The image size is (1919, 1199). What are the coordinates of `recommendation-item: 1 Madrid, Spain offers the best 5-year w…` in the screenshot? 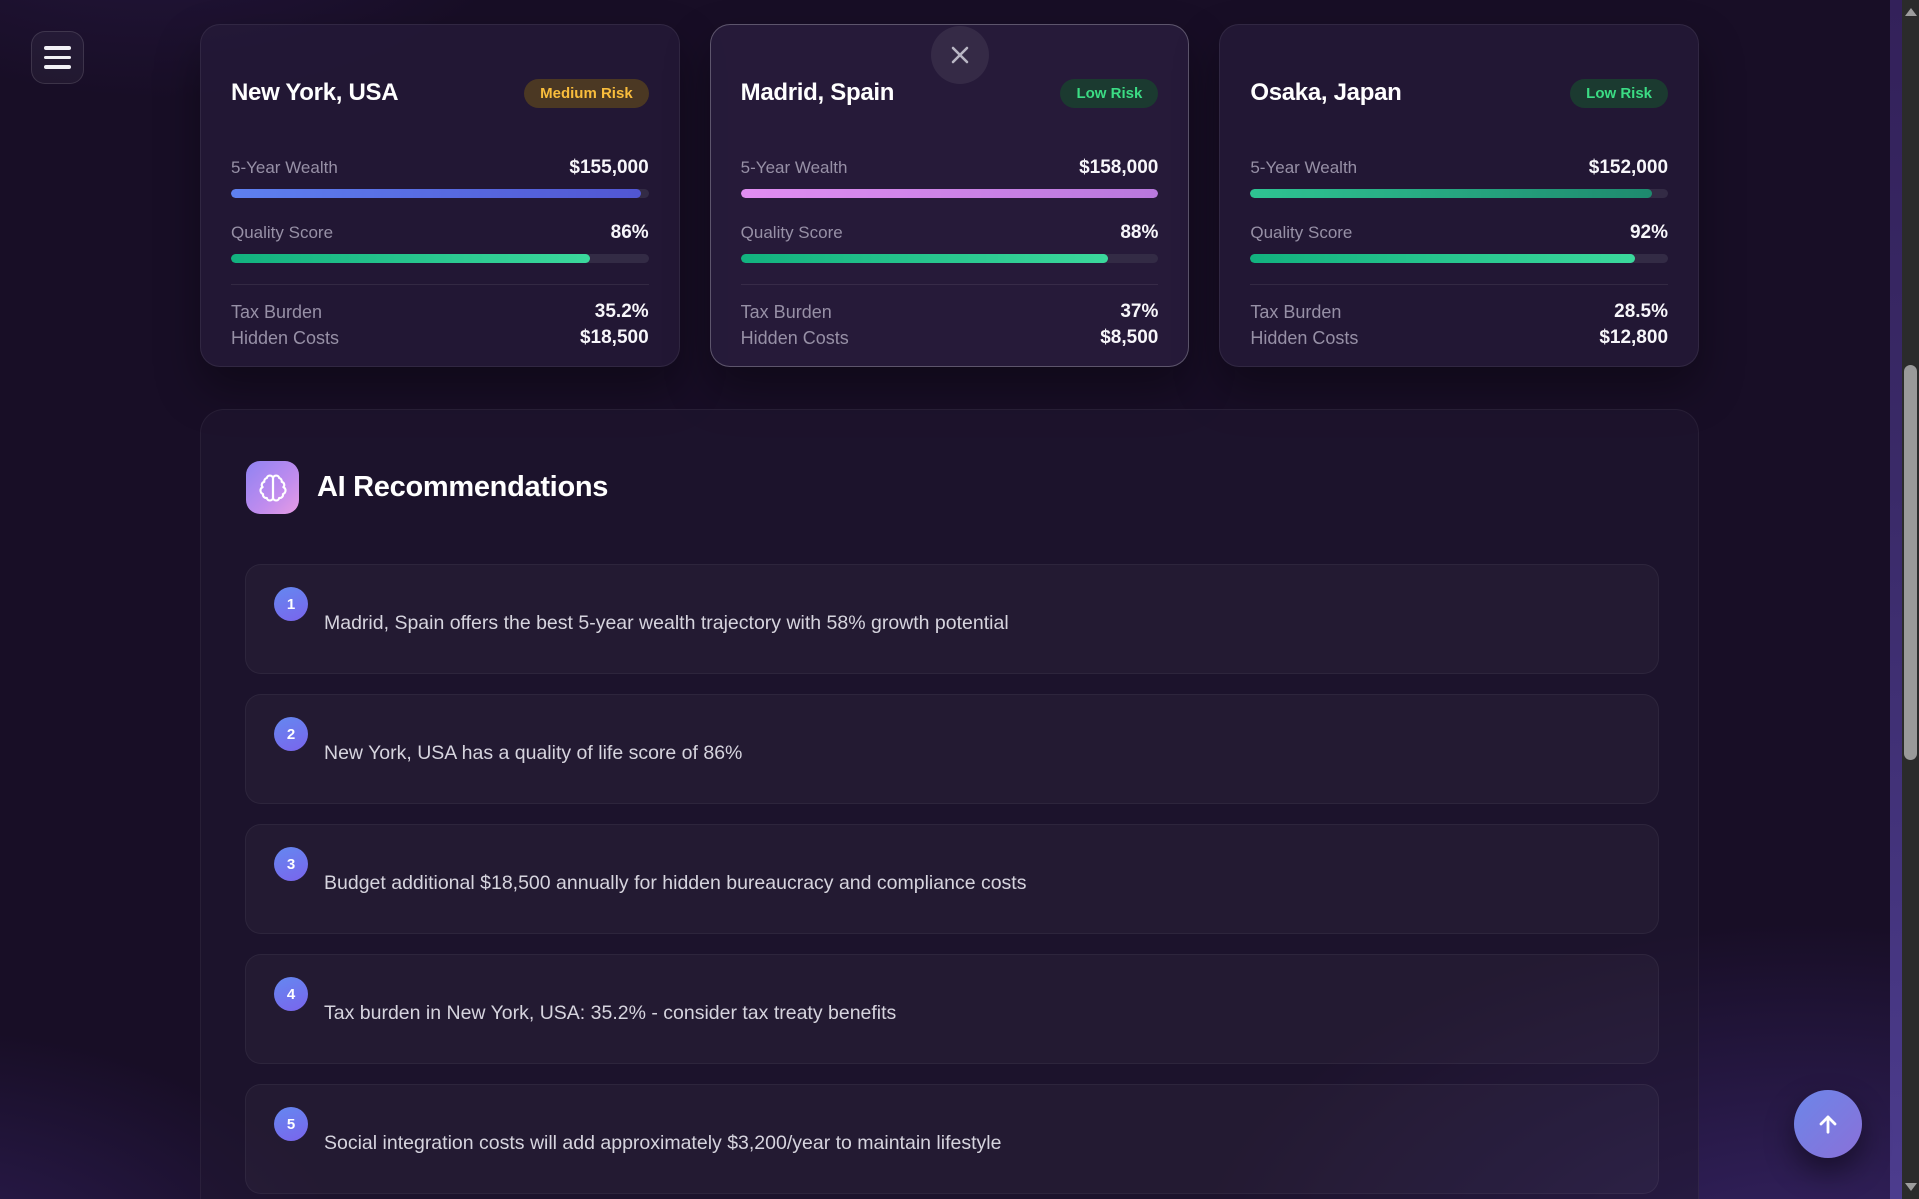 It's located at (952, 619).